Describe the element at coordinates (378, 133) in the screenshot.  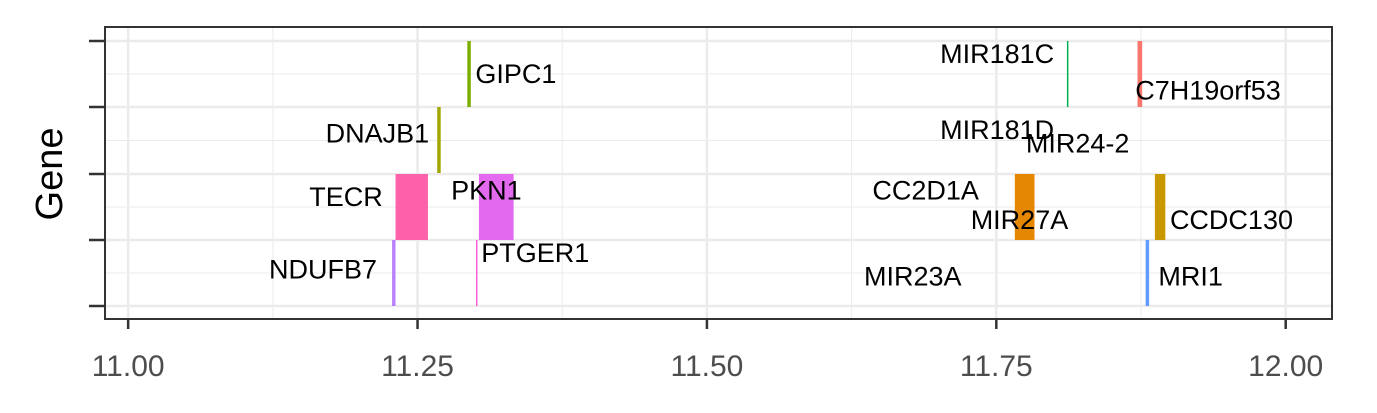
I see `gene-label-dnajb1: DNAJB1` at that location.